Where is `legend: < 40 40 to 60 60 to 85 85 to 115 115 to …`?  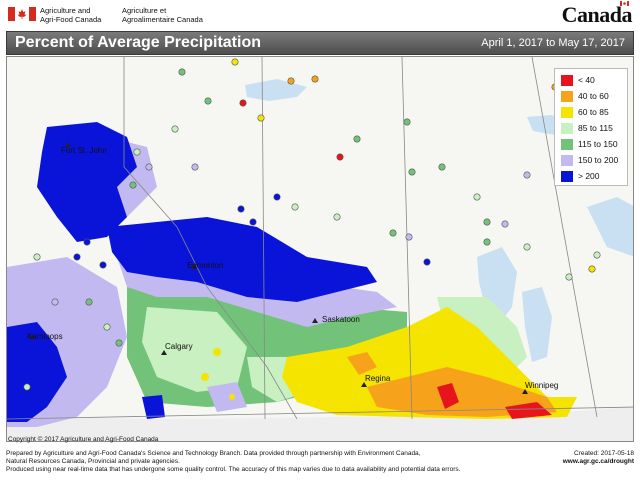 legend: < 40 40 to 60 60 to 85 85 to 115 115 to … is located at coordinates (591, 127).